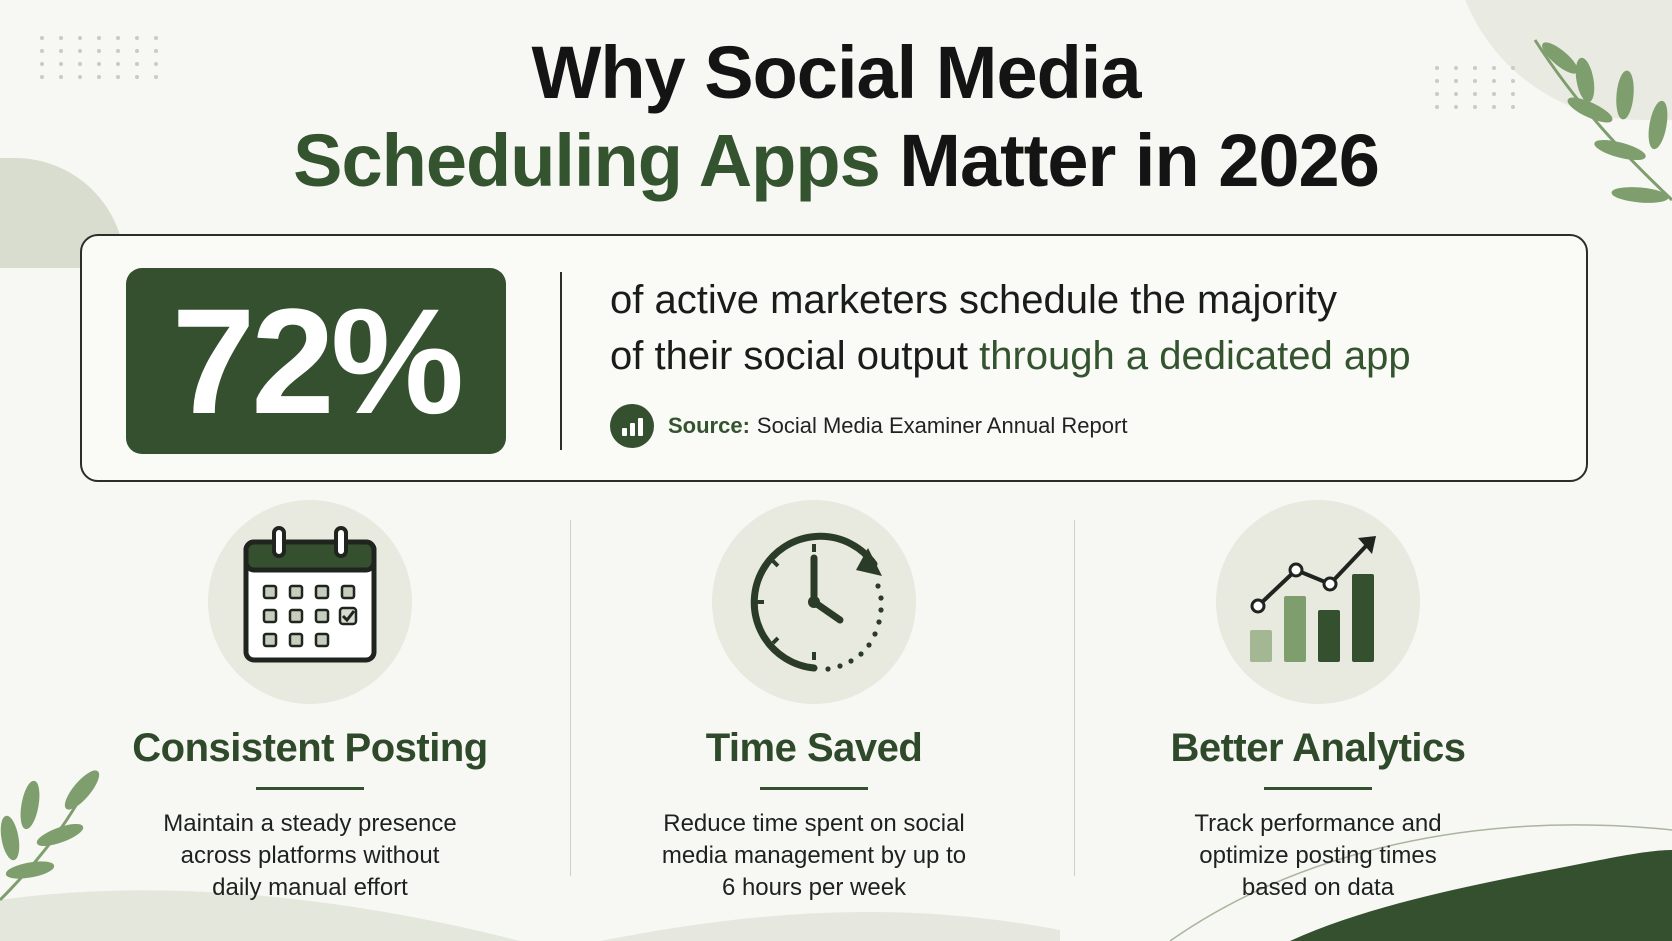 The width and height of the screenshot is (1672, 941). I want to click on feature-description-line: Track performance and, so click(1318, 823).